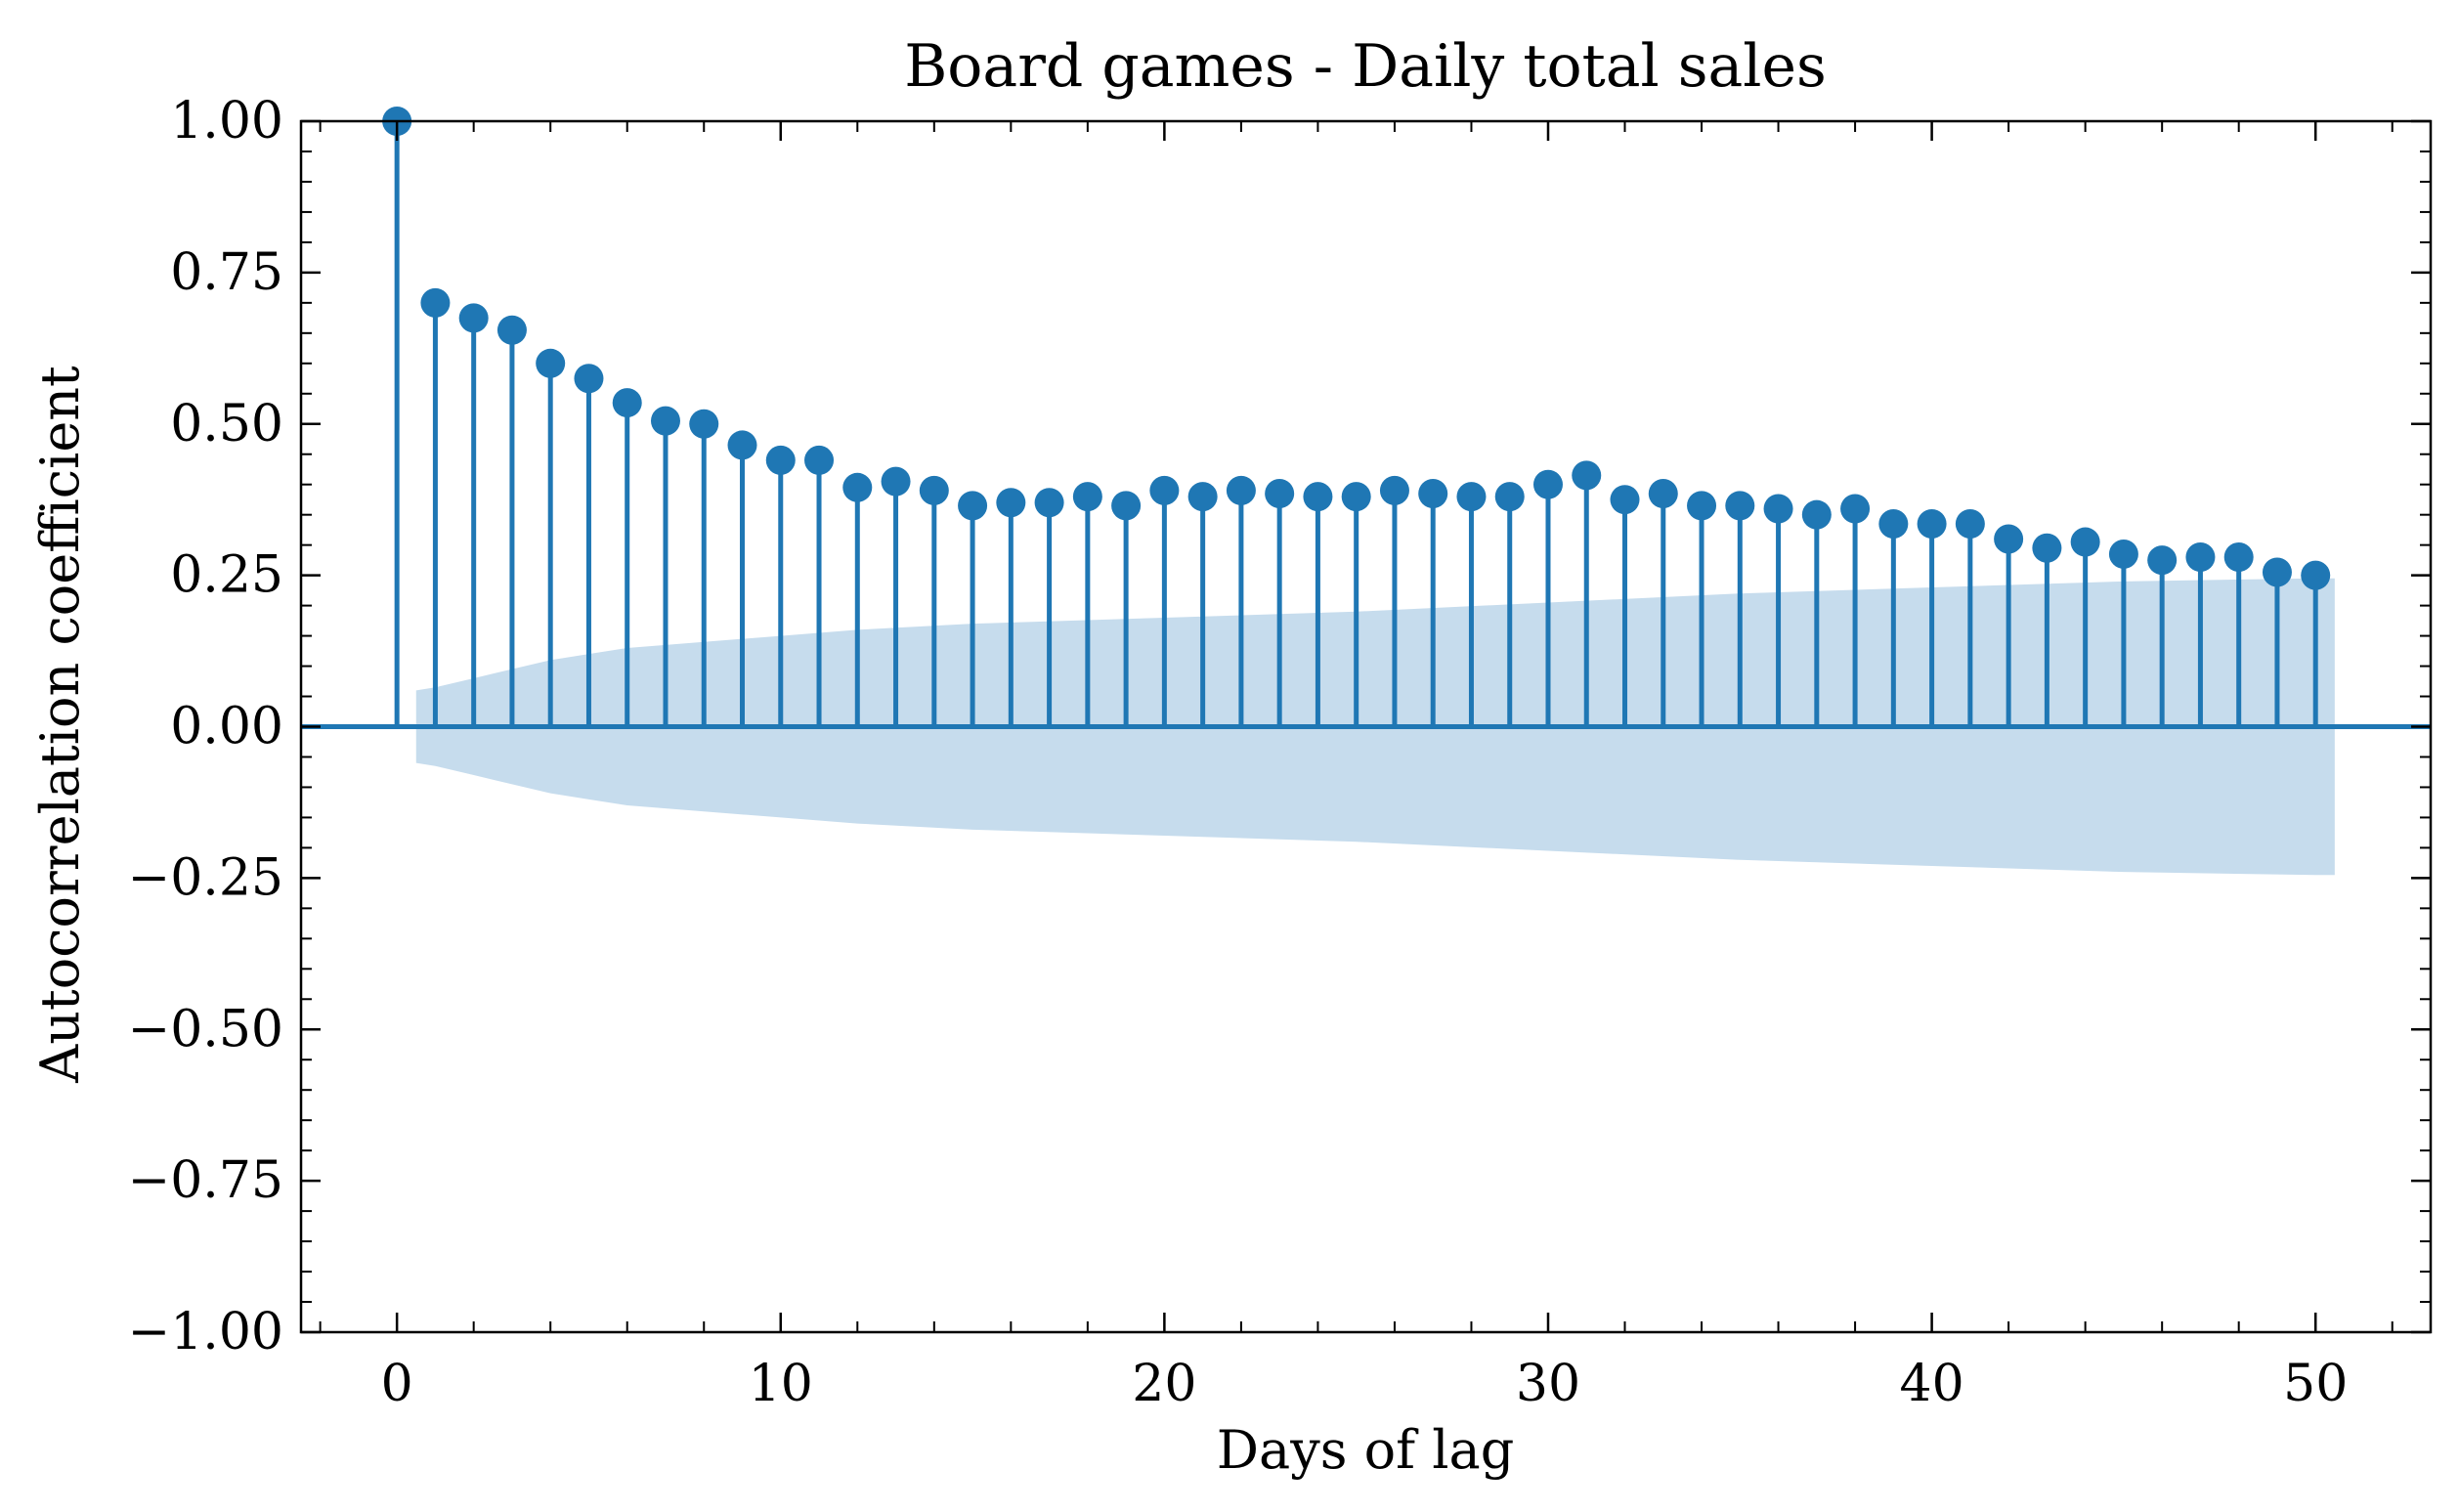 This screenshot has width=2459, height=1512. What do you see at coordinates (2315, 1384) in the screenshot?
I see `x-tick-label: 50` at bounding box center [2315, 1384].